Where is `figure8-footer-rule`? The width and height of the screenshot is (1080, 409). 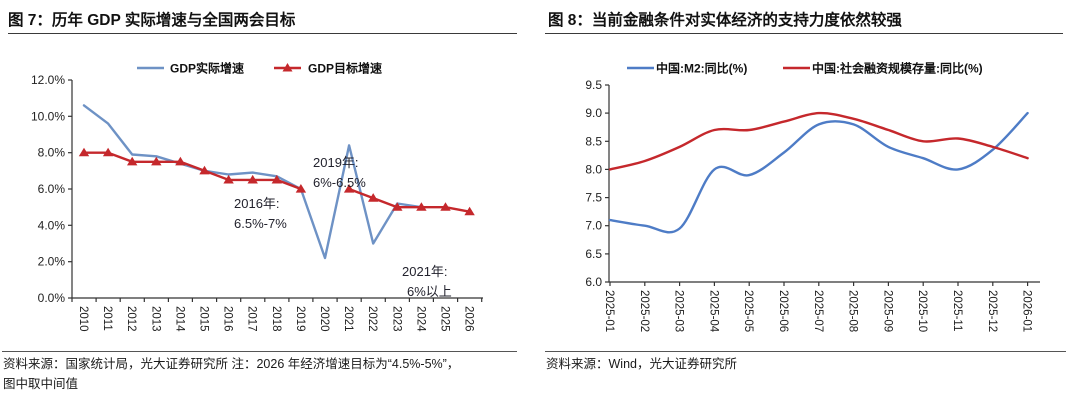 figure8-footer-rule is located at coordinates (805, 351).